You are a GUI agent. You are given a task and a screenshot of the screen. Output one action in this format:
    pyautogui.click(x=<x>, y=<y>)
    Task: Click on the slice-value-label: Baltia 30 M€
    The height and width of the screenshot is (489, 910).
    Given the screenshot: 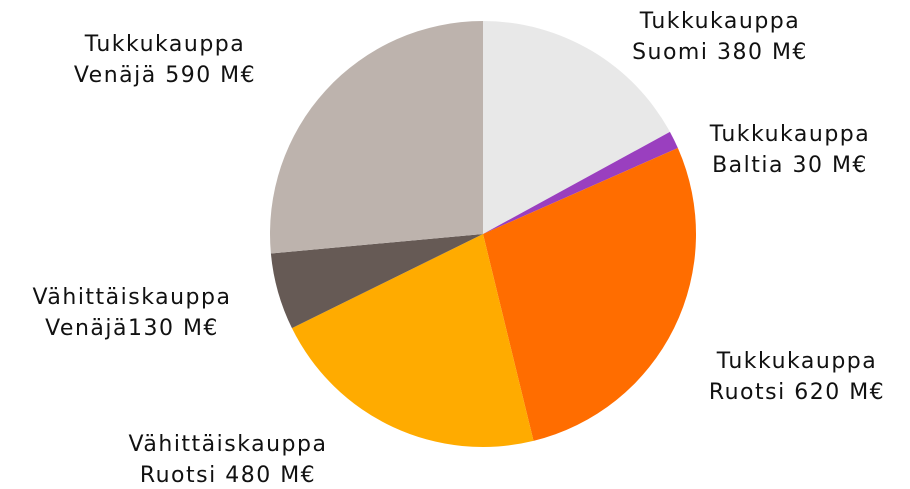 What is the action you would take?
    pyautogui.click(x=790, y=165)
    